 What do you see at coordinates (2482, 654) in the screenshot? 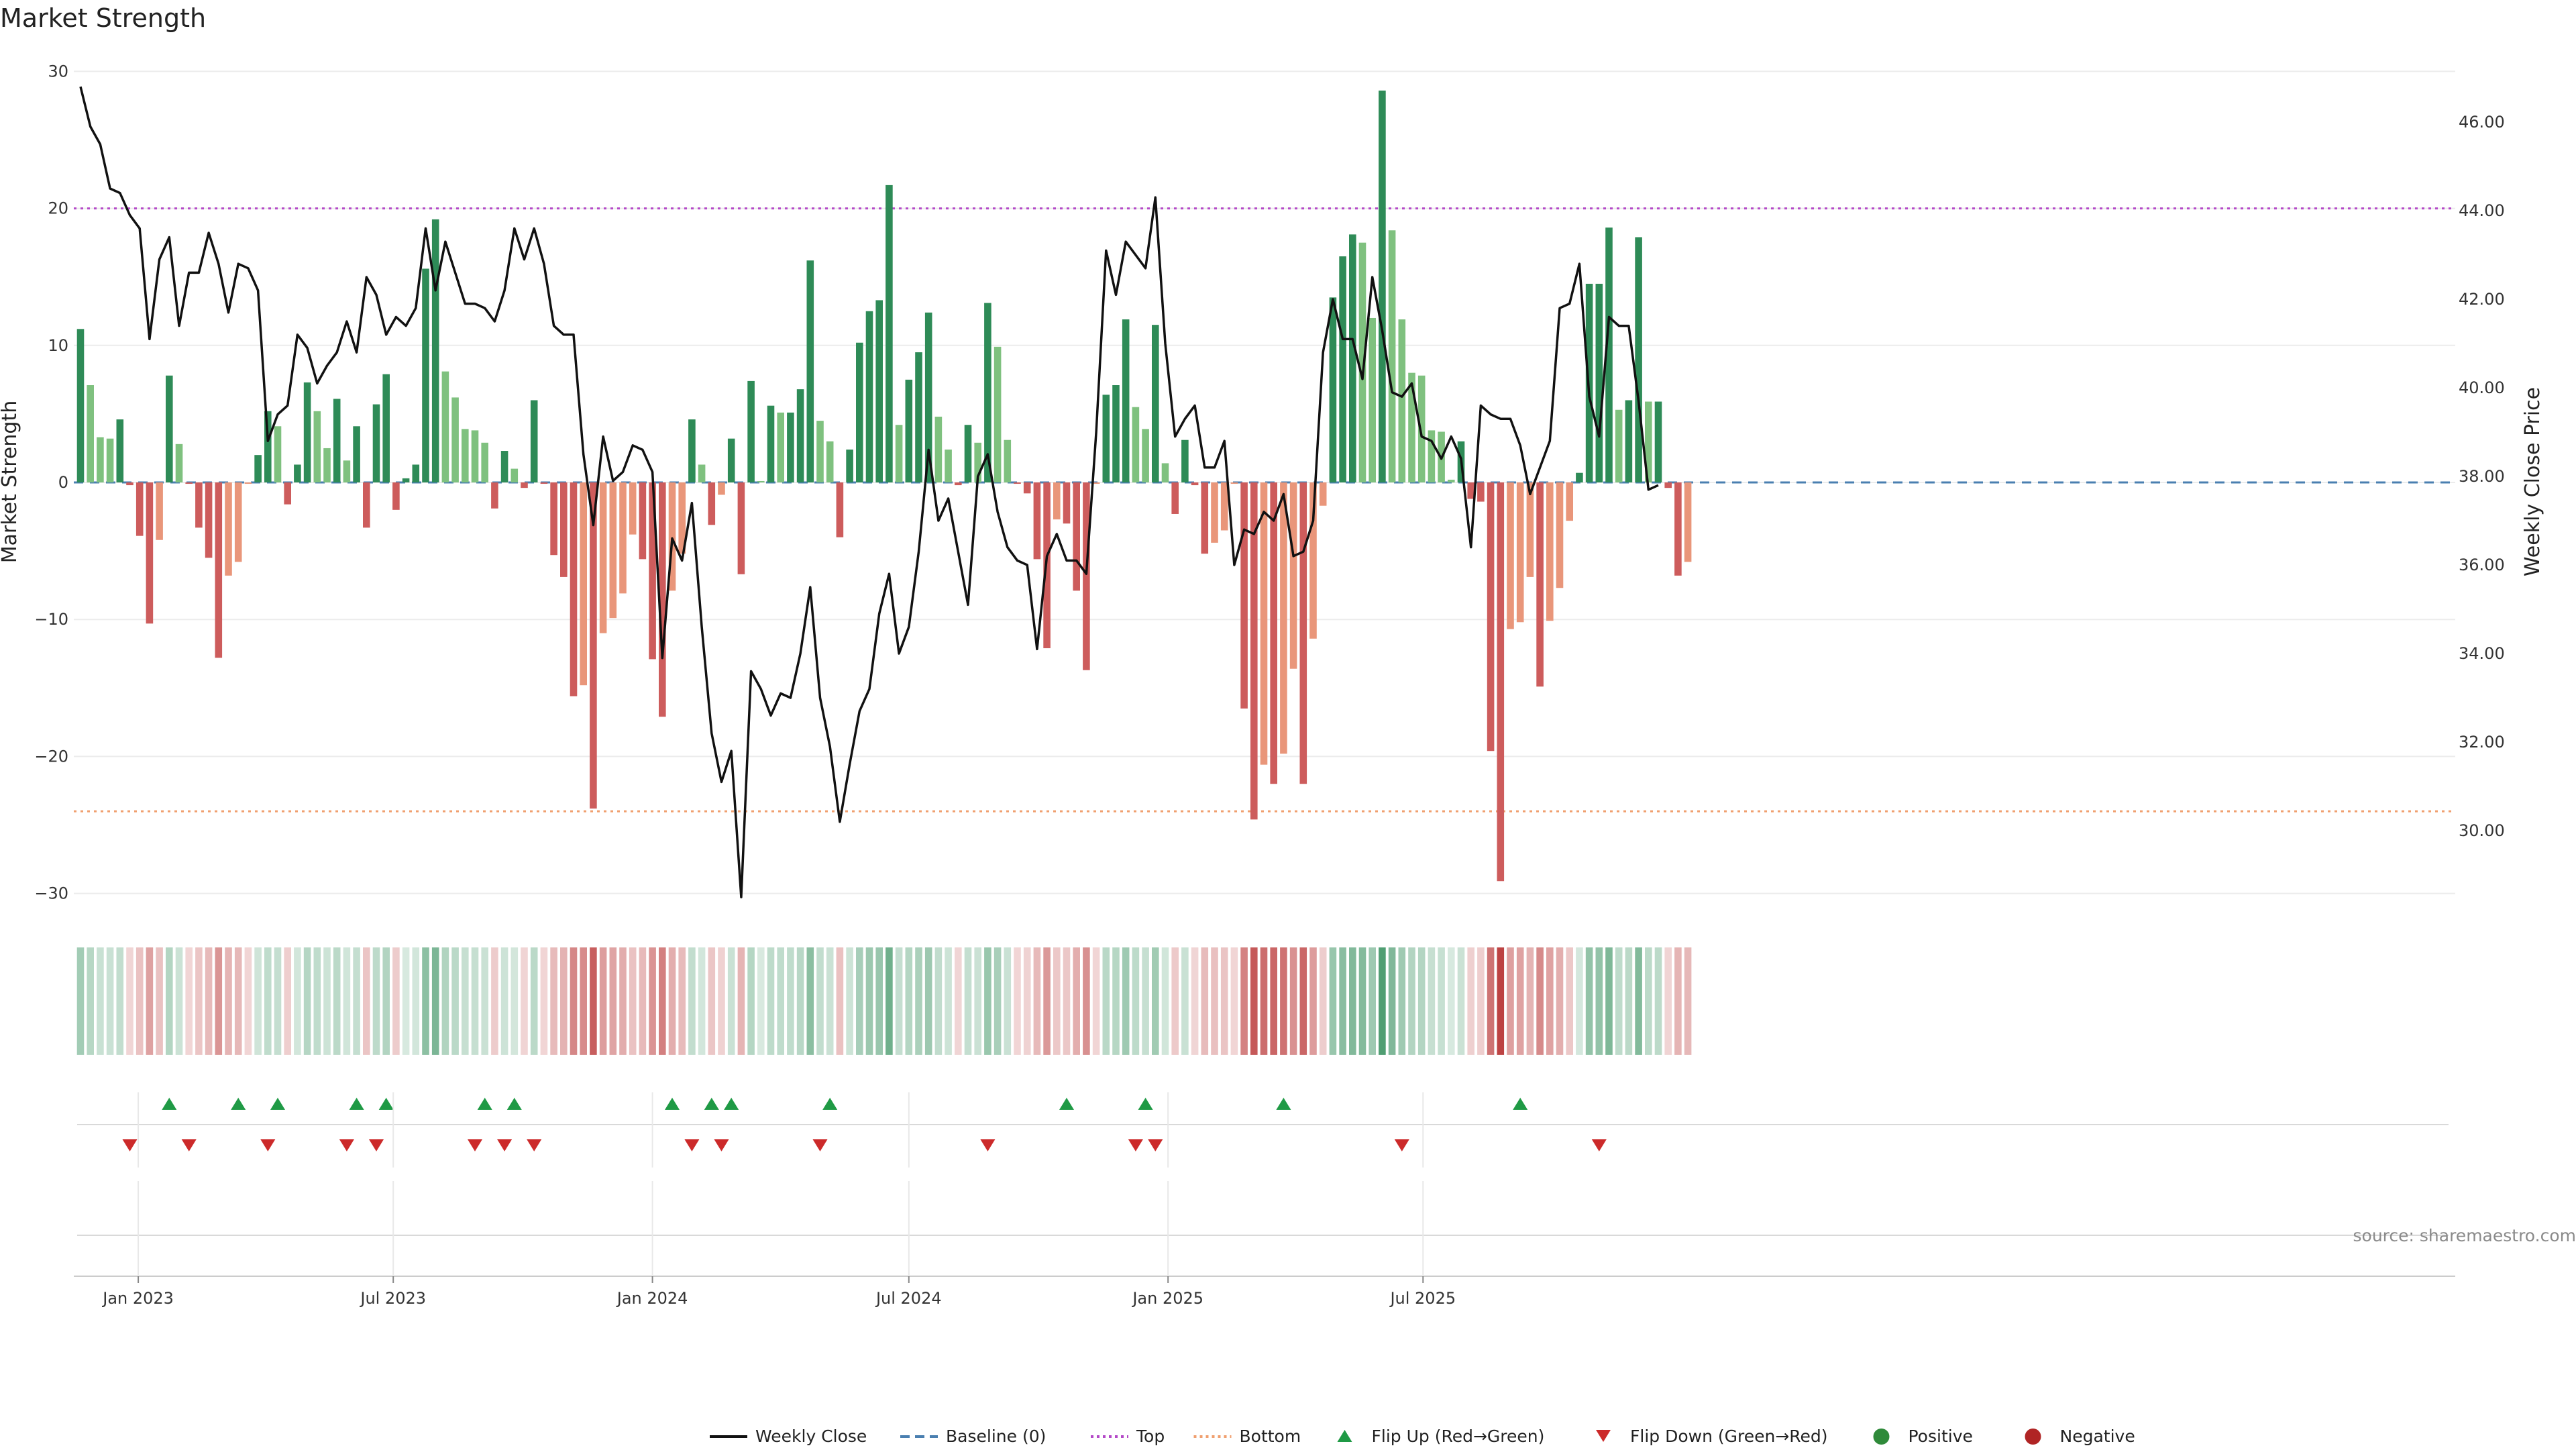
I see `y-right-tick-label: 34.00` at bounding box center [2482, 654].